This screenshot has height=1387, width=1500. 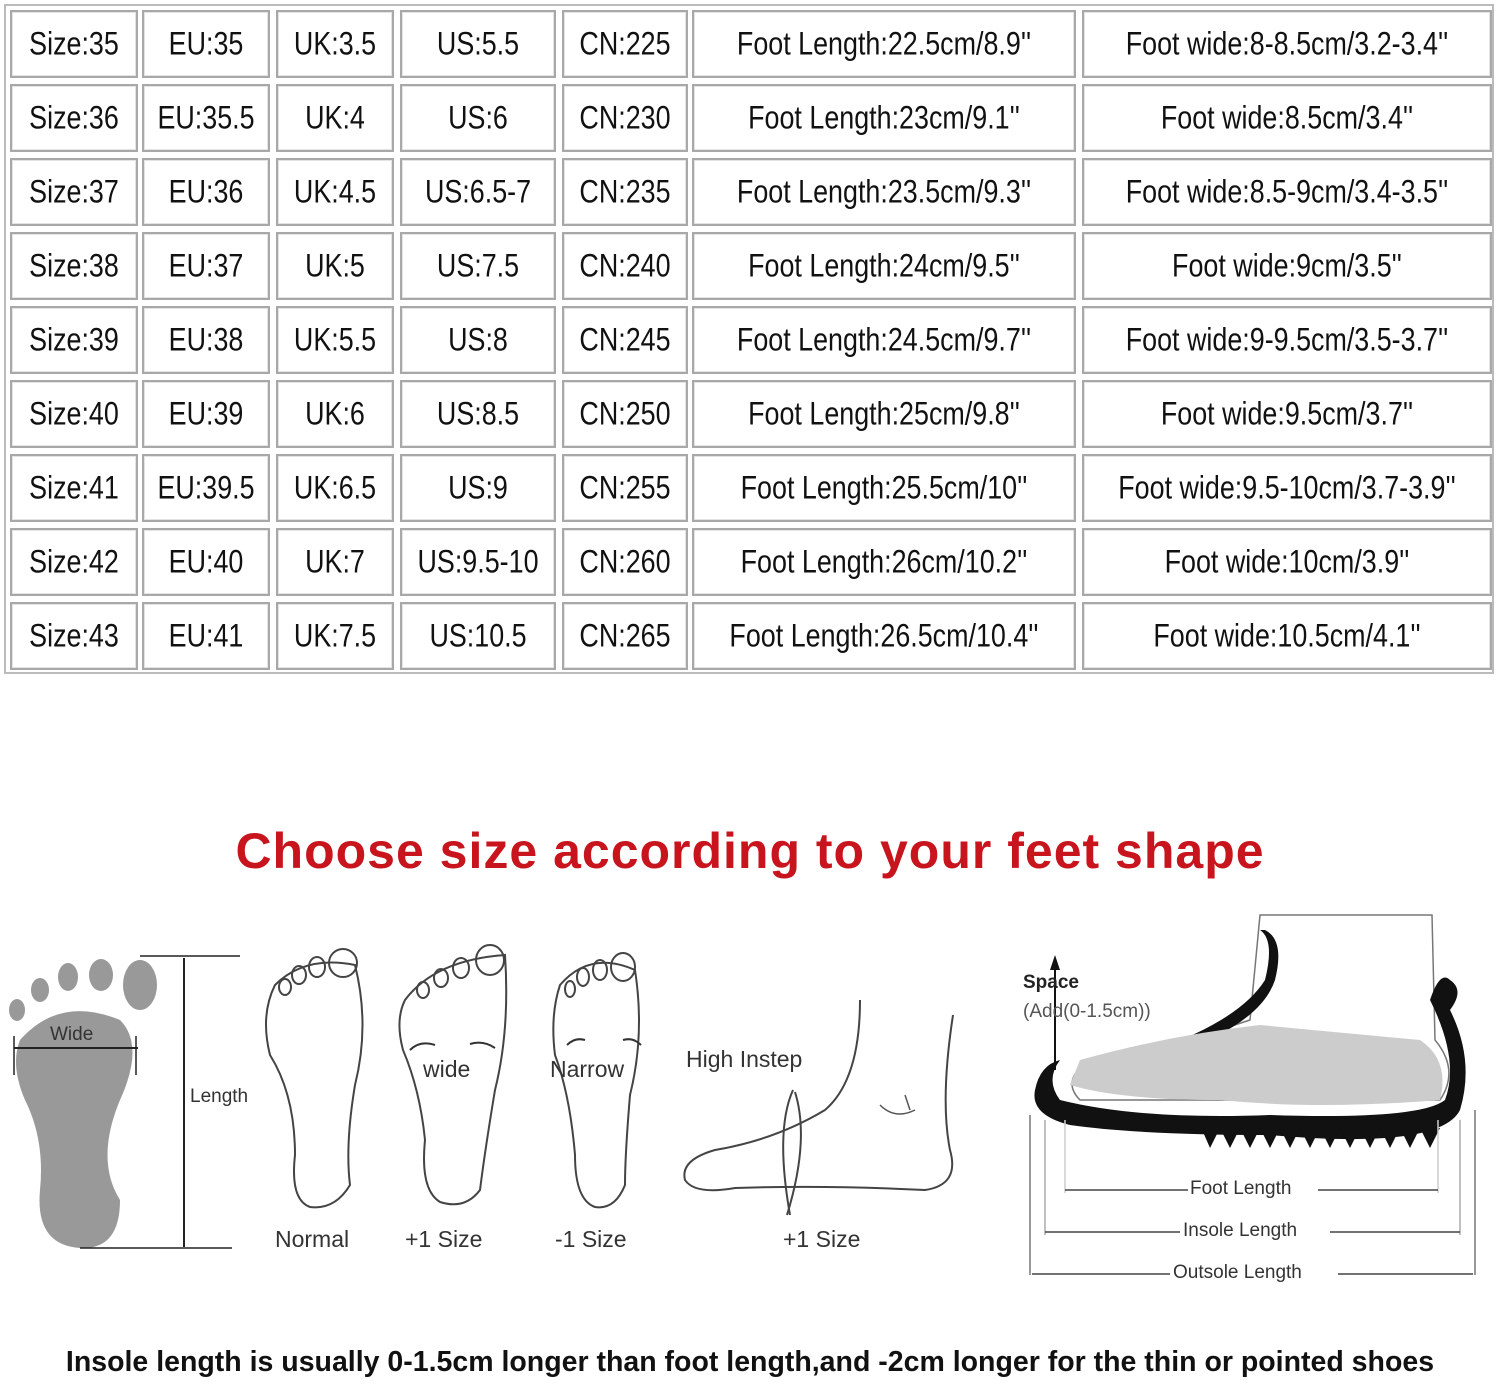 I want to click on cell-text: Foot Length:25cm/9.8'', so click(x=884, y=413).